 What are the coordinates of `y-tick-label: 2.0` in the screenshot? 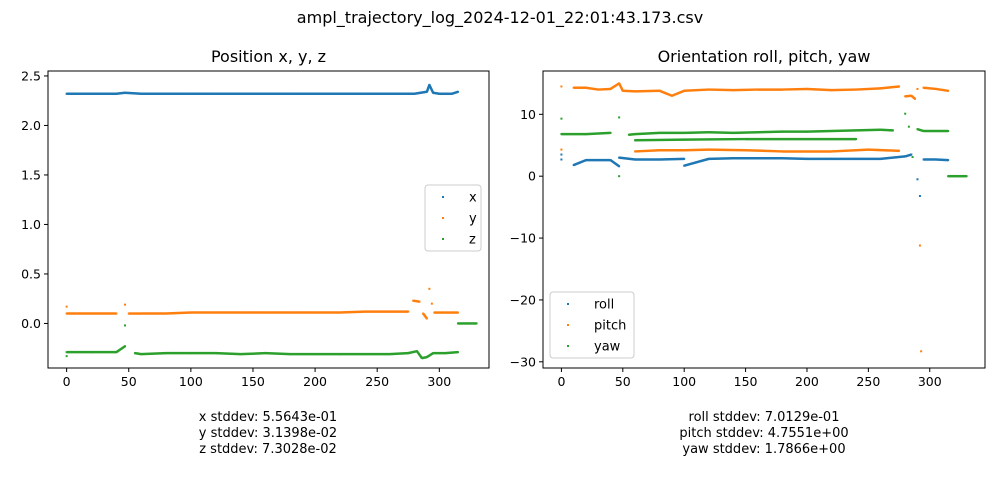 It's located at (31, 125).